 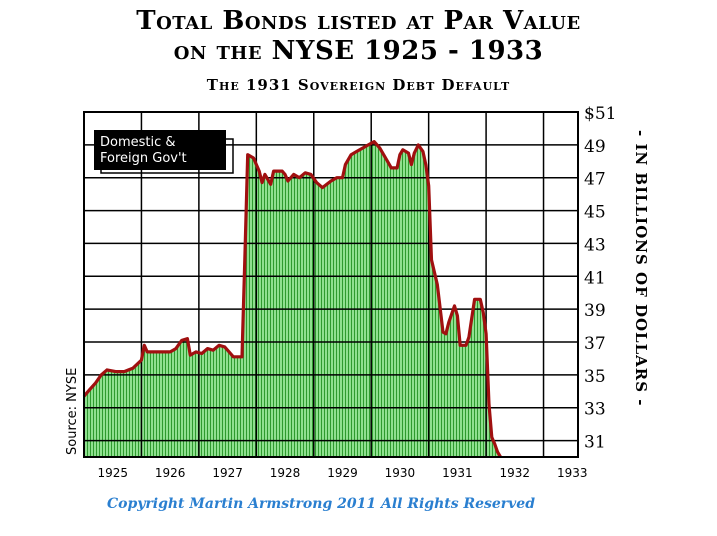 What do you see at coordinates (358, 85) in the screenshot?
I see `chart-subtitle: The 1931 Sovereign Debt Default` at bounding box center [358, 85].